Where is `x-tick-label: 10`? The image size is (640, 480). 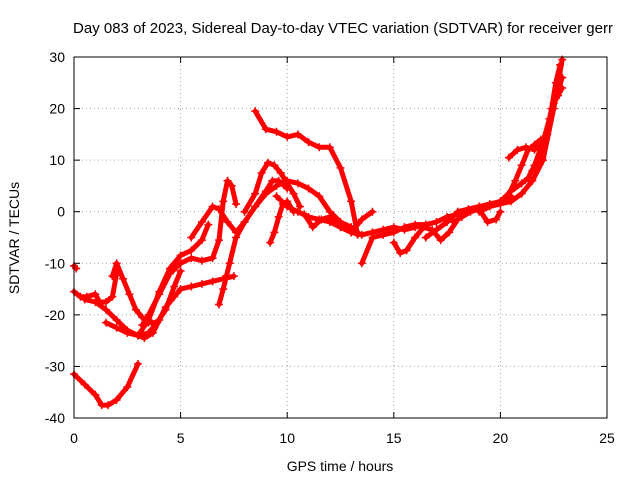 x-tick-label: 10 is located at coordinates (287, 438).